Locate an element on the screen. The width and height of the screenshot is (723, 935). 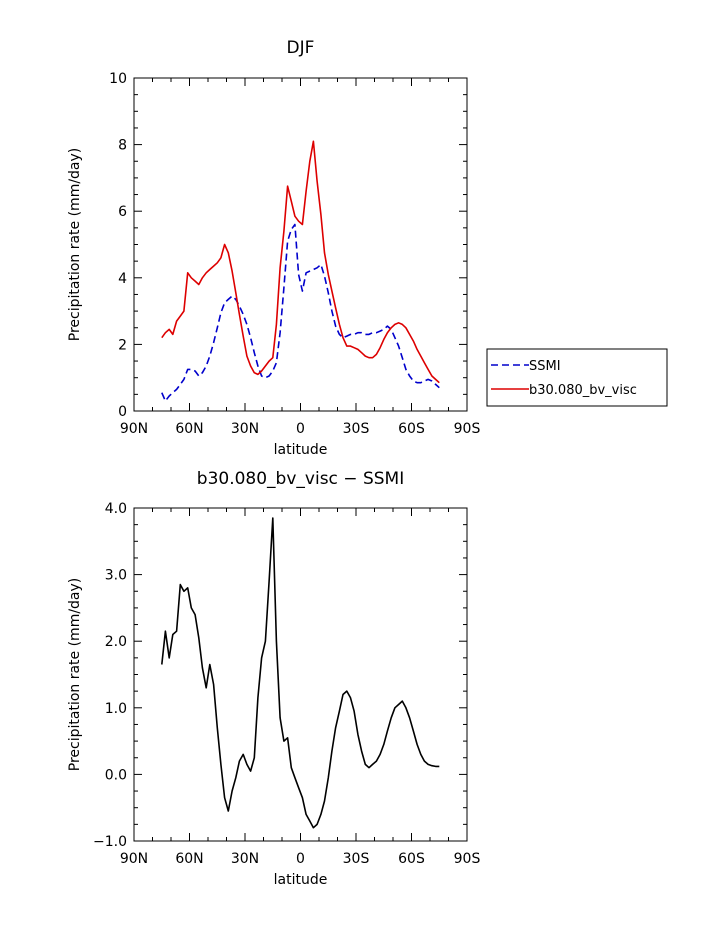
y-tick-label: 0 is located at coordinates (122, 412).